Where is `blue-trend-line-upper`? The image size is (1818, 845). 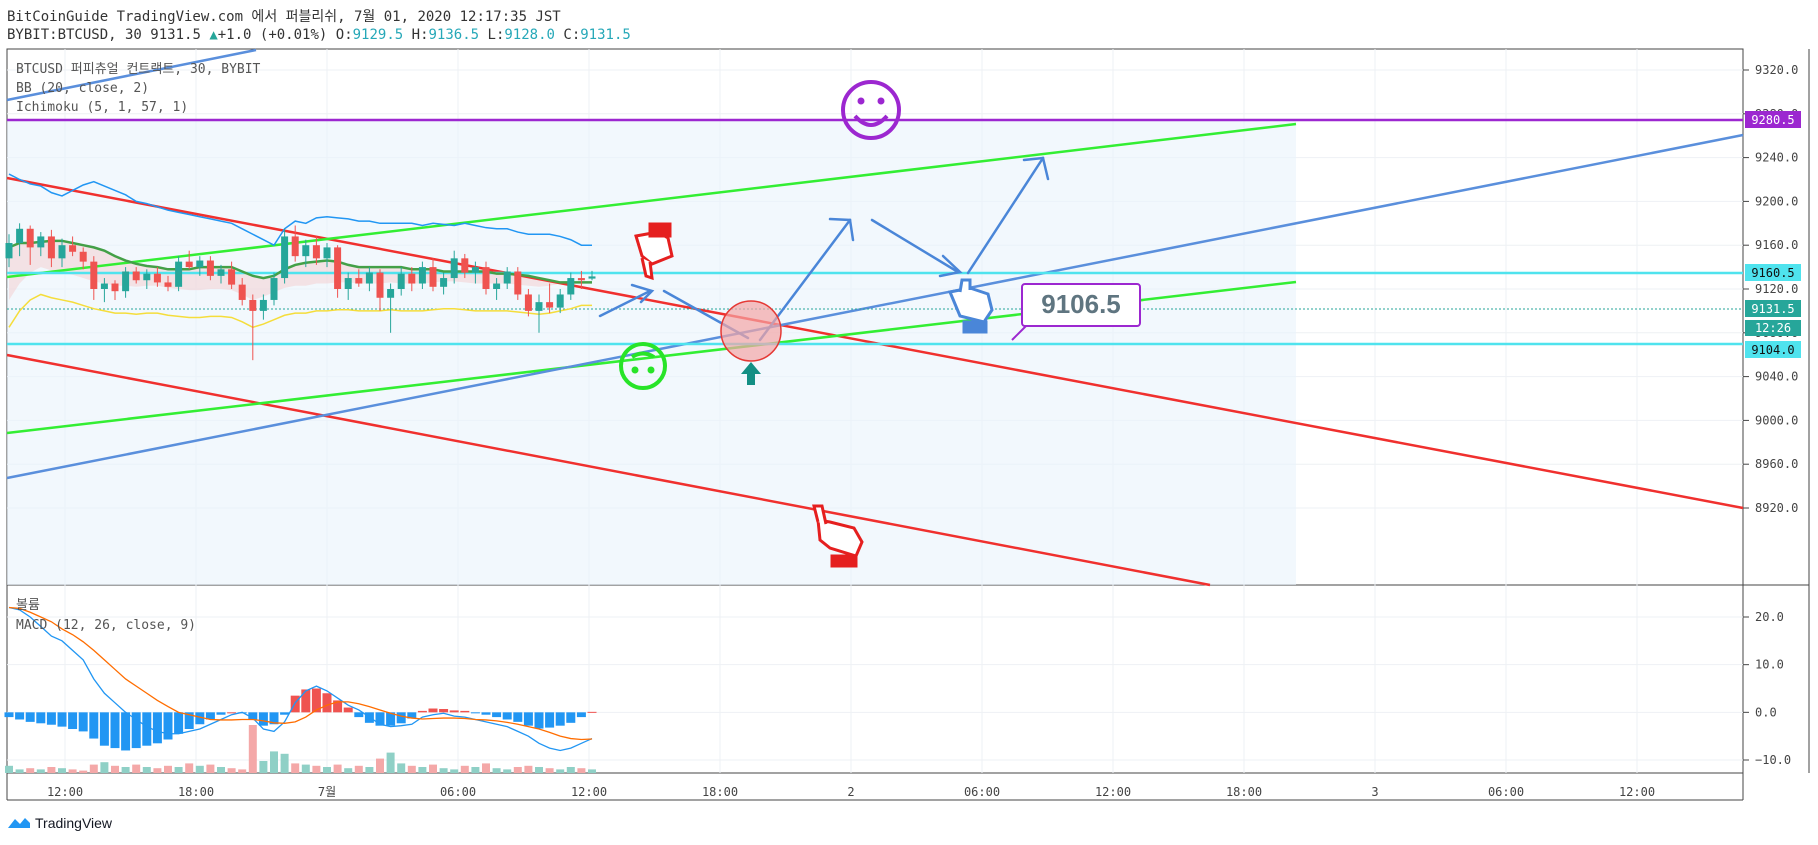
blue-trend-line-upper is located at coordinates (131, 75).